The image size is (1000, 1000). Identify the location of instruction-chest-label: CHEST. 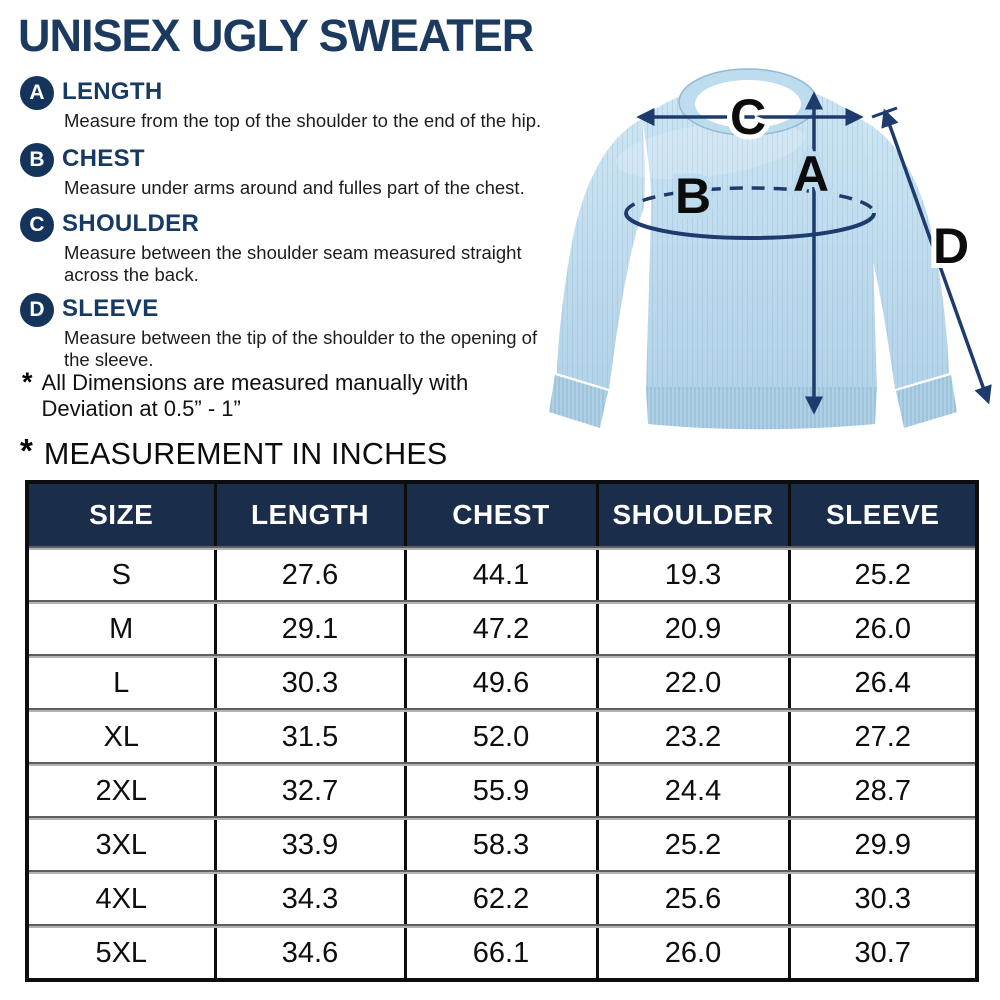
(103, 158).